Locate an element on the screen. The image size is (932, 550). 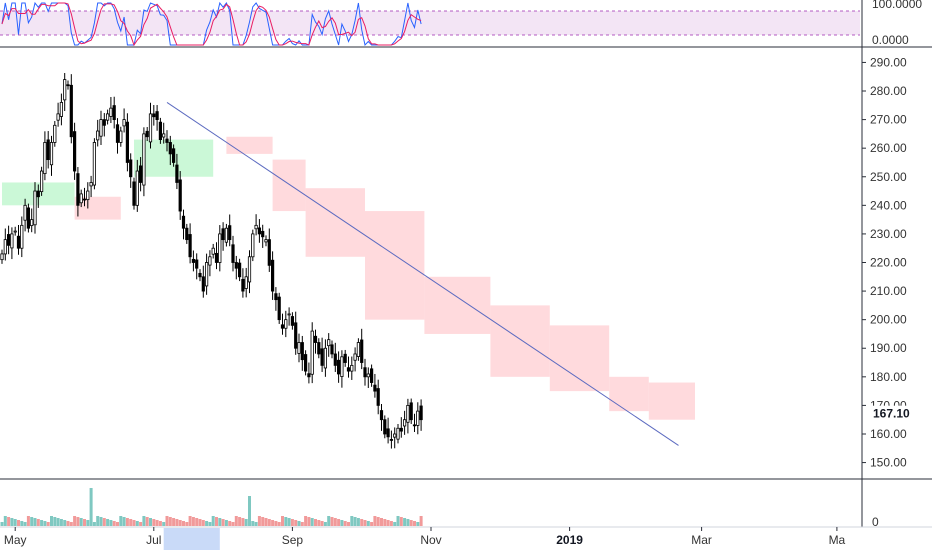
price-tick-label: 270.00 is located at coordinates (888, 120).